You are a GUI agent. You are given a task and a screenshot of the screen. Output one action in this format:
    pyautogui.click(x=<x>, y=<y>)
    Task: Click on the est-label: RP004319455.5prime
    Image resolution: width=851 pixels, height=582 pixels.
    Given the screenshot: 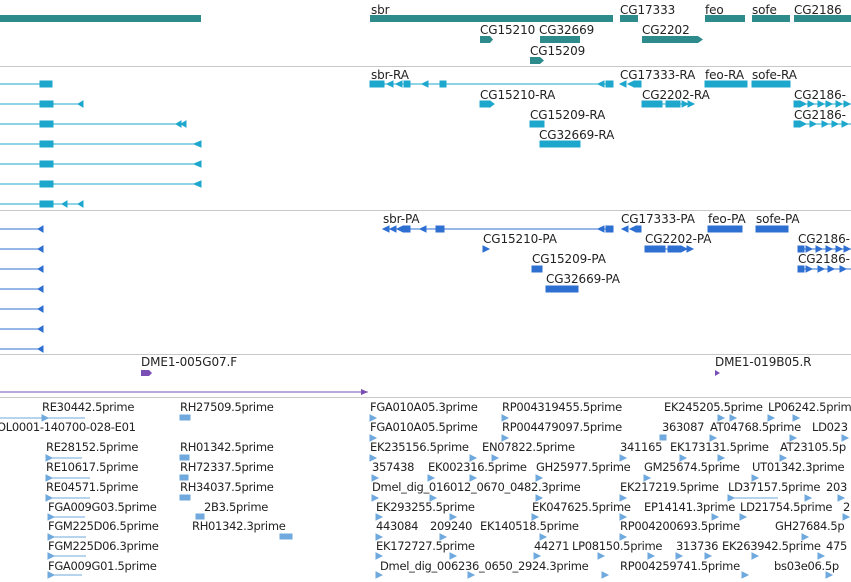 What is the action you would take?
    pyautogui.click(x=562, y=407)
    